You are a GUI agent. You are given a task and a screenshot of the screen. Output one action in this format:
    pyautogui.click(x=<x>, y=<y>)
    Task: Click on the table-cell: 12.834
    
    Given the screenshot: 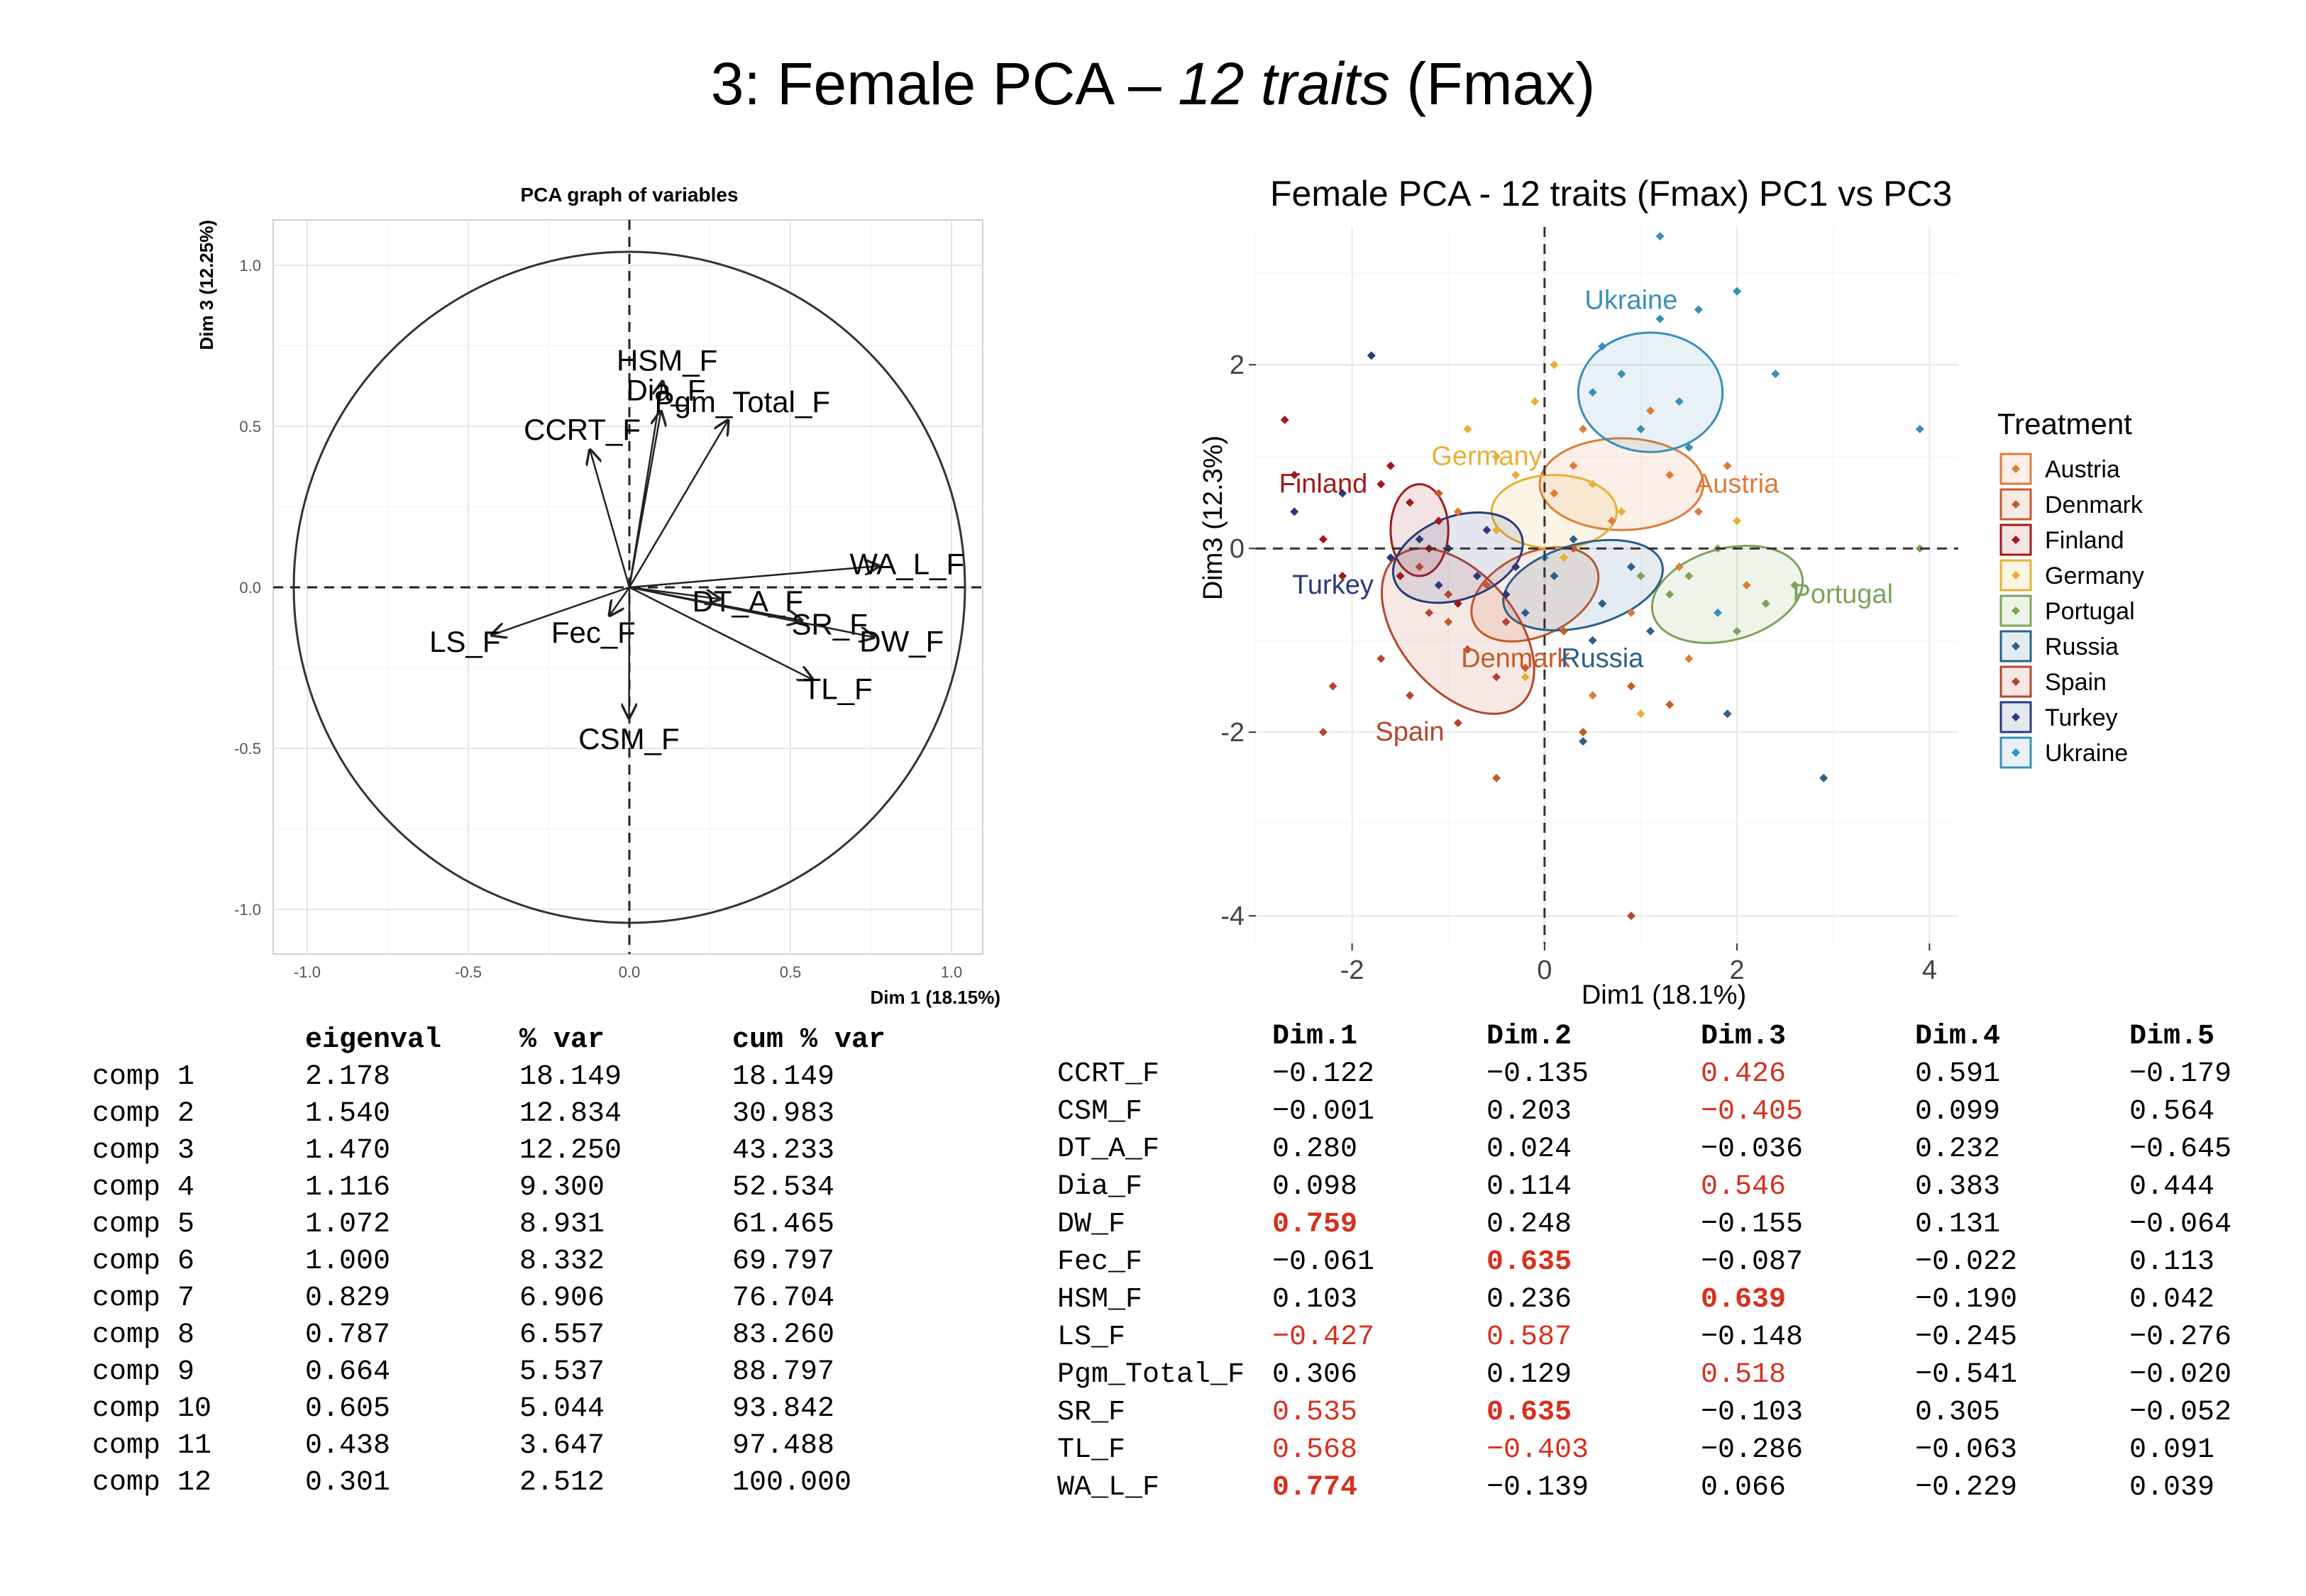 What is the action you would take?
    pyautogui.click(x=571, y=1113)
    